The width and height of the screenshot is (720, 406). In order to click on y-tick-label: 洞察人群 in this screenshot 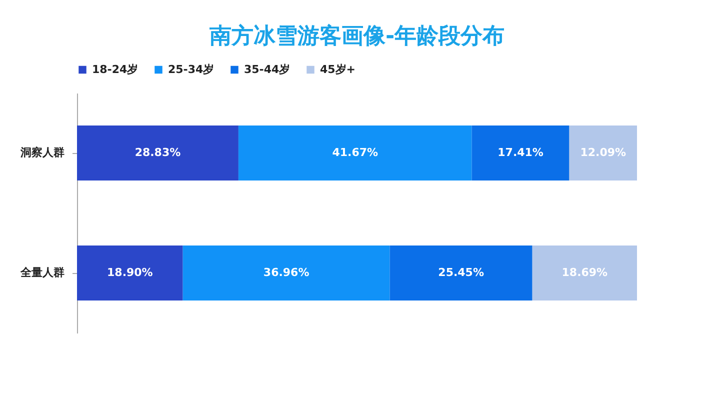, I will do `click(42, 152)`.